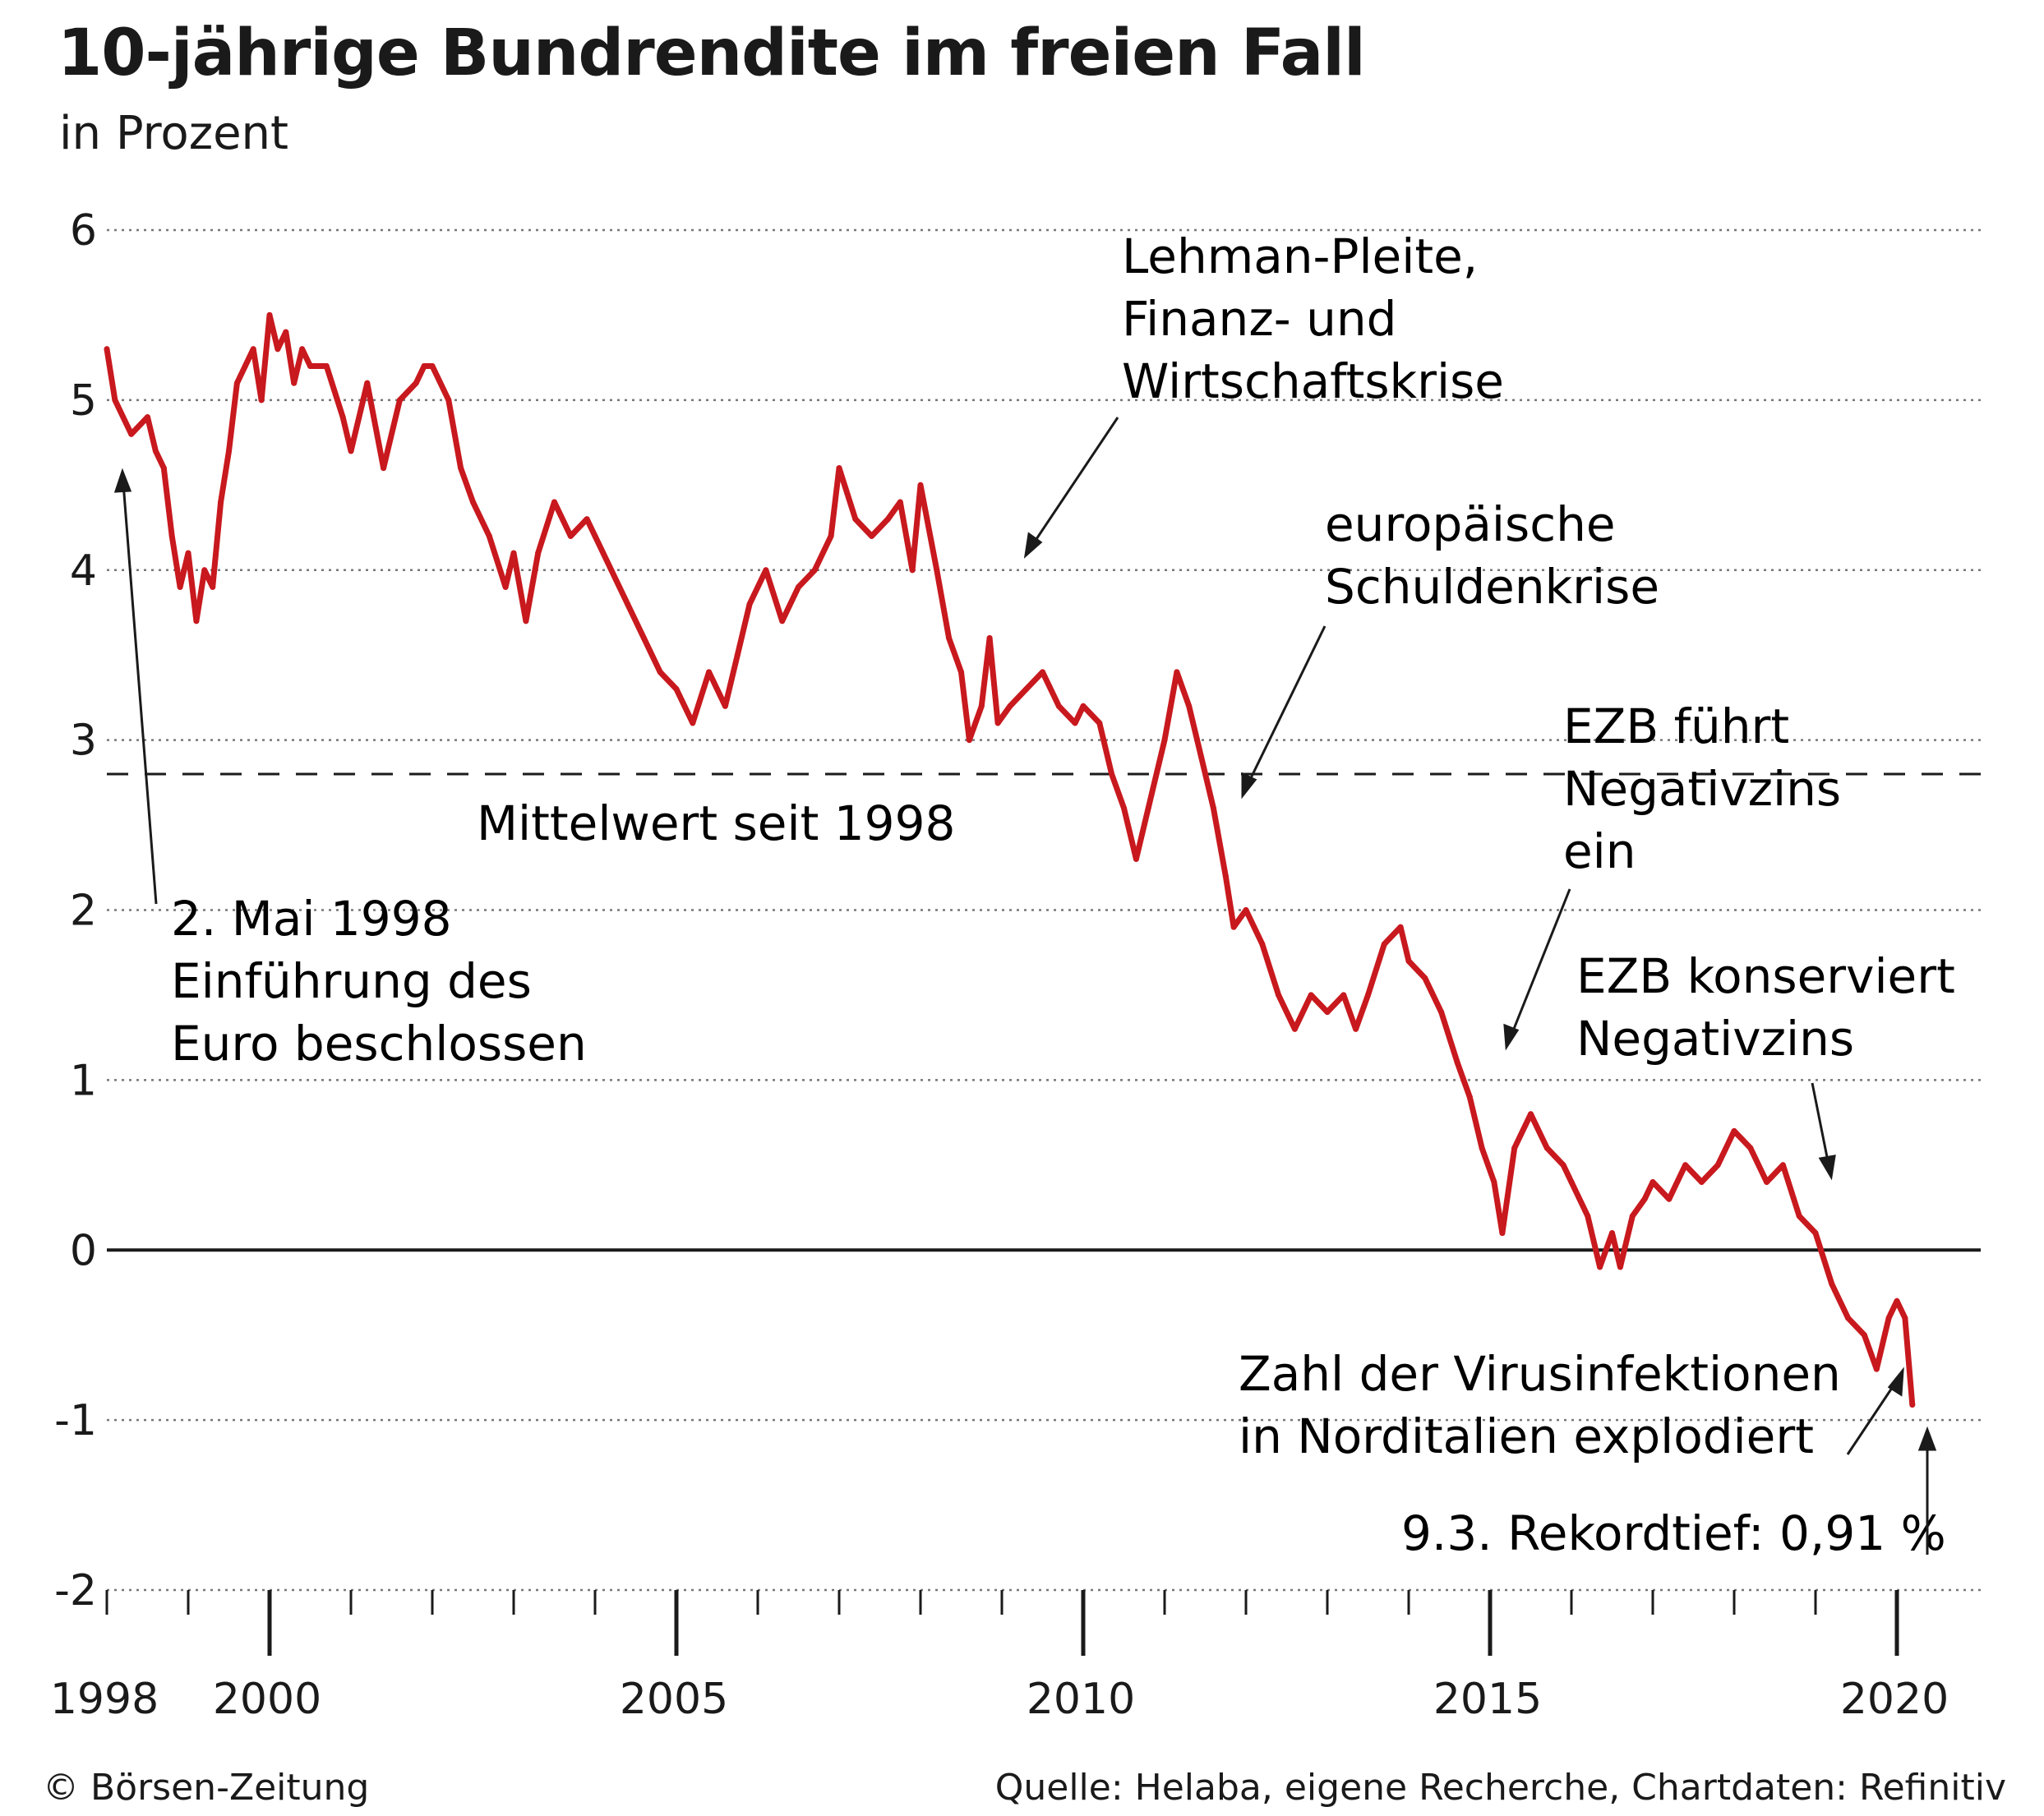  I want to click on x-tick-label: 2000, so click(267, 1699).